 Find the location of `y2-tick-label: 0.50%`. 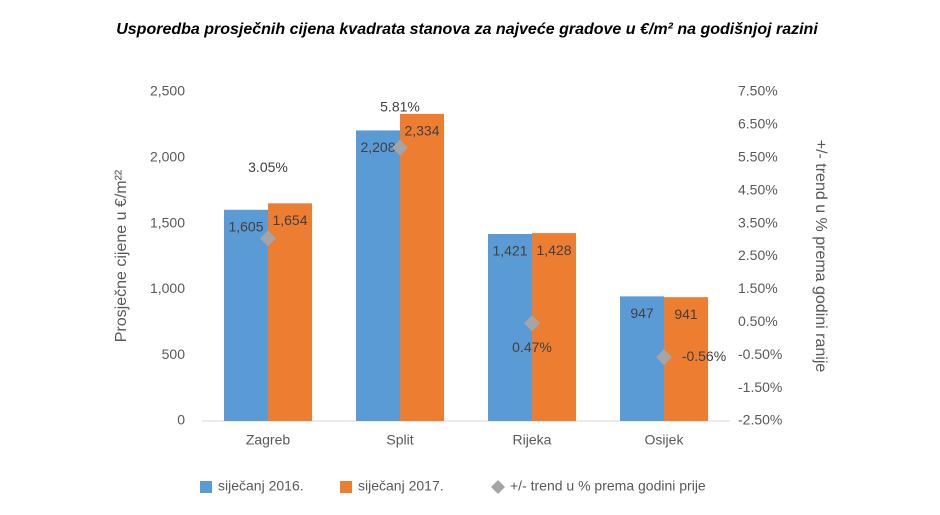

y2-tick-label: 0.50% is located at coordinates (758, 321).